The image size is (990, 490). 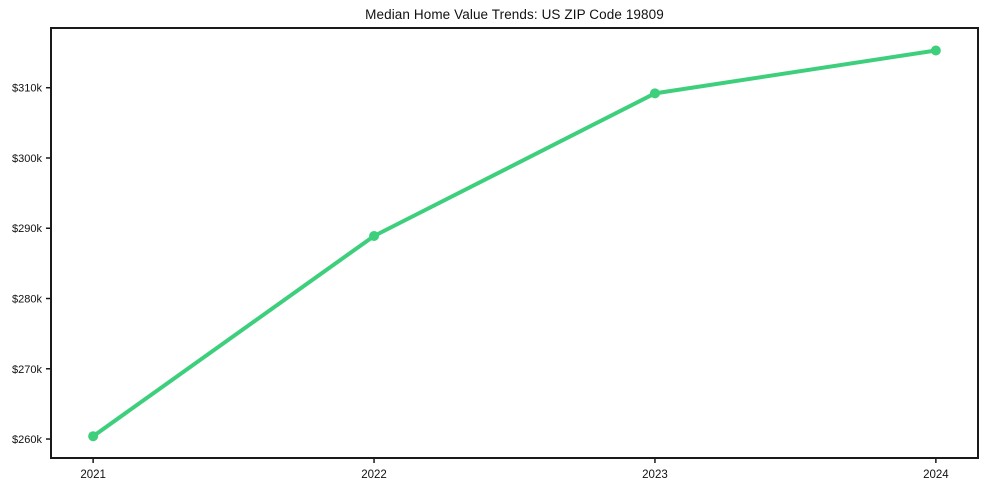 I want to click on x-axis-tick-label: 2022, so click(x=374, y=475).